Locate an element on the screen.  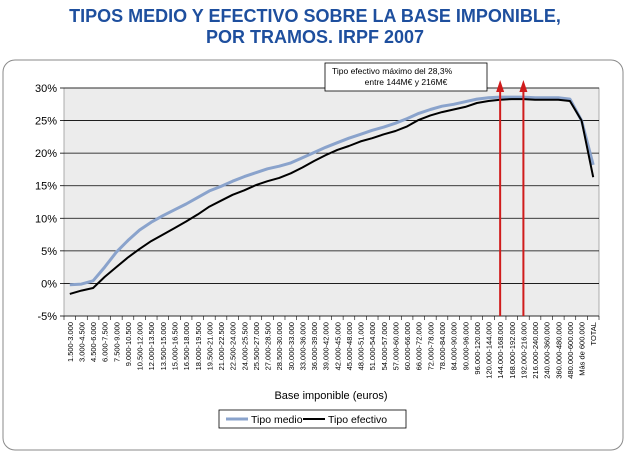
x-tick-label-41: 240.000-360.000 is located at coordinates (547, 350).